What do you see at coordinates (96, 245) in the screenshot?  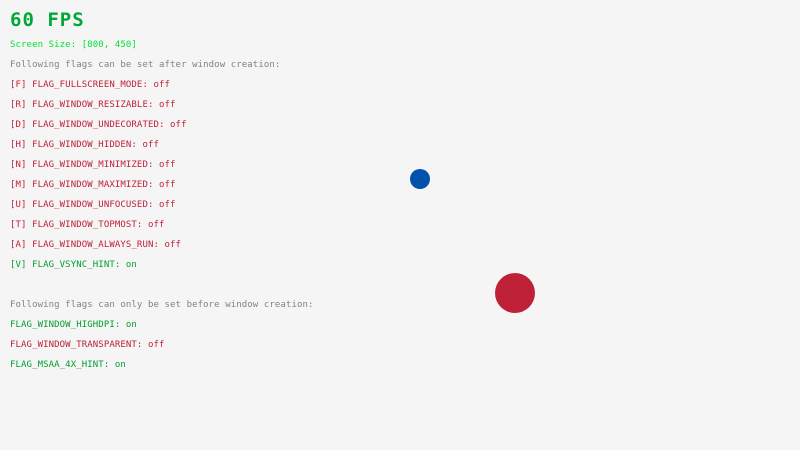 I see `flag-status: [A] FLAG_WINDOW_ALWAYS_RUN: off` at bounding box center [96, 245].